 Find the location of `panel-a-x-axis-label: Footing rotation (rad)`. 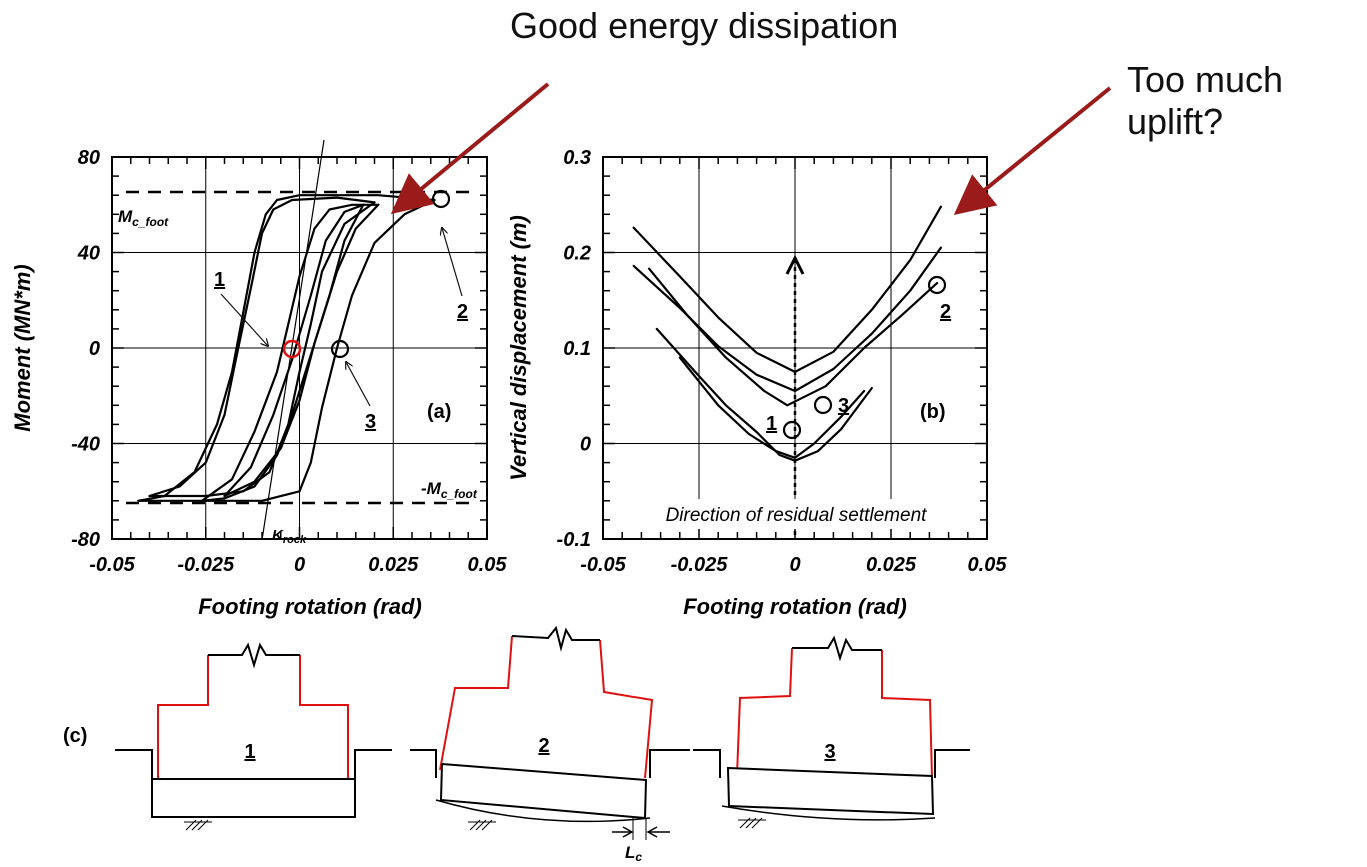

panel-a-x-axis-label: Footing rotation (rad) is located at coordinates (310, 606).